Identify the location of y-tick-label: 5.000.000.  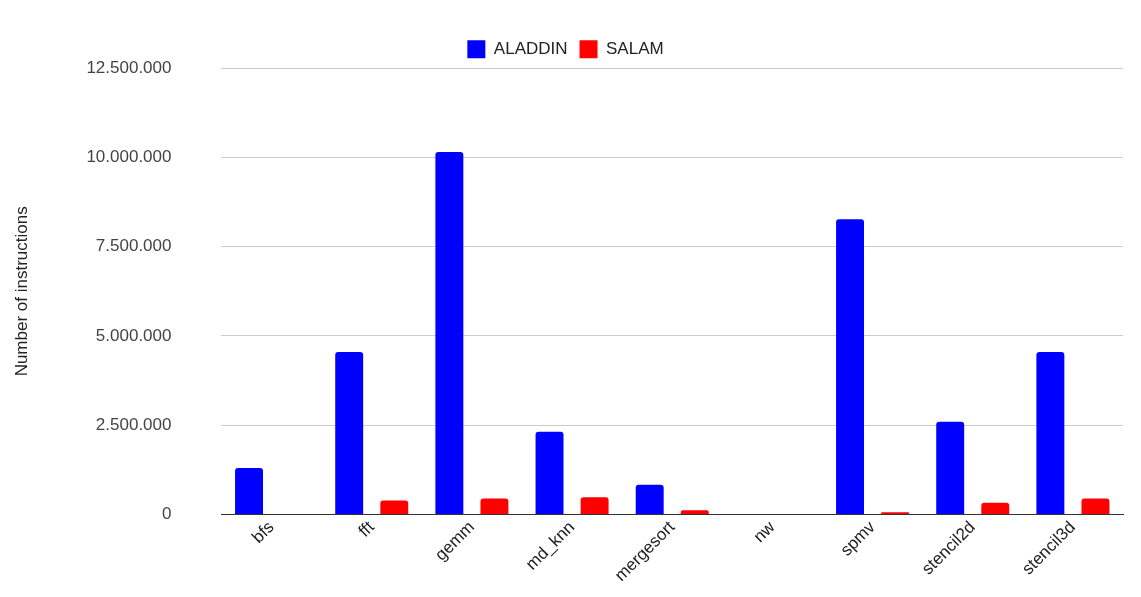
(133, 335).